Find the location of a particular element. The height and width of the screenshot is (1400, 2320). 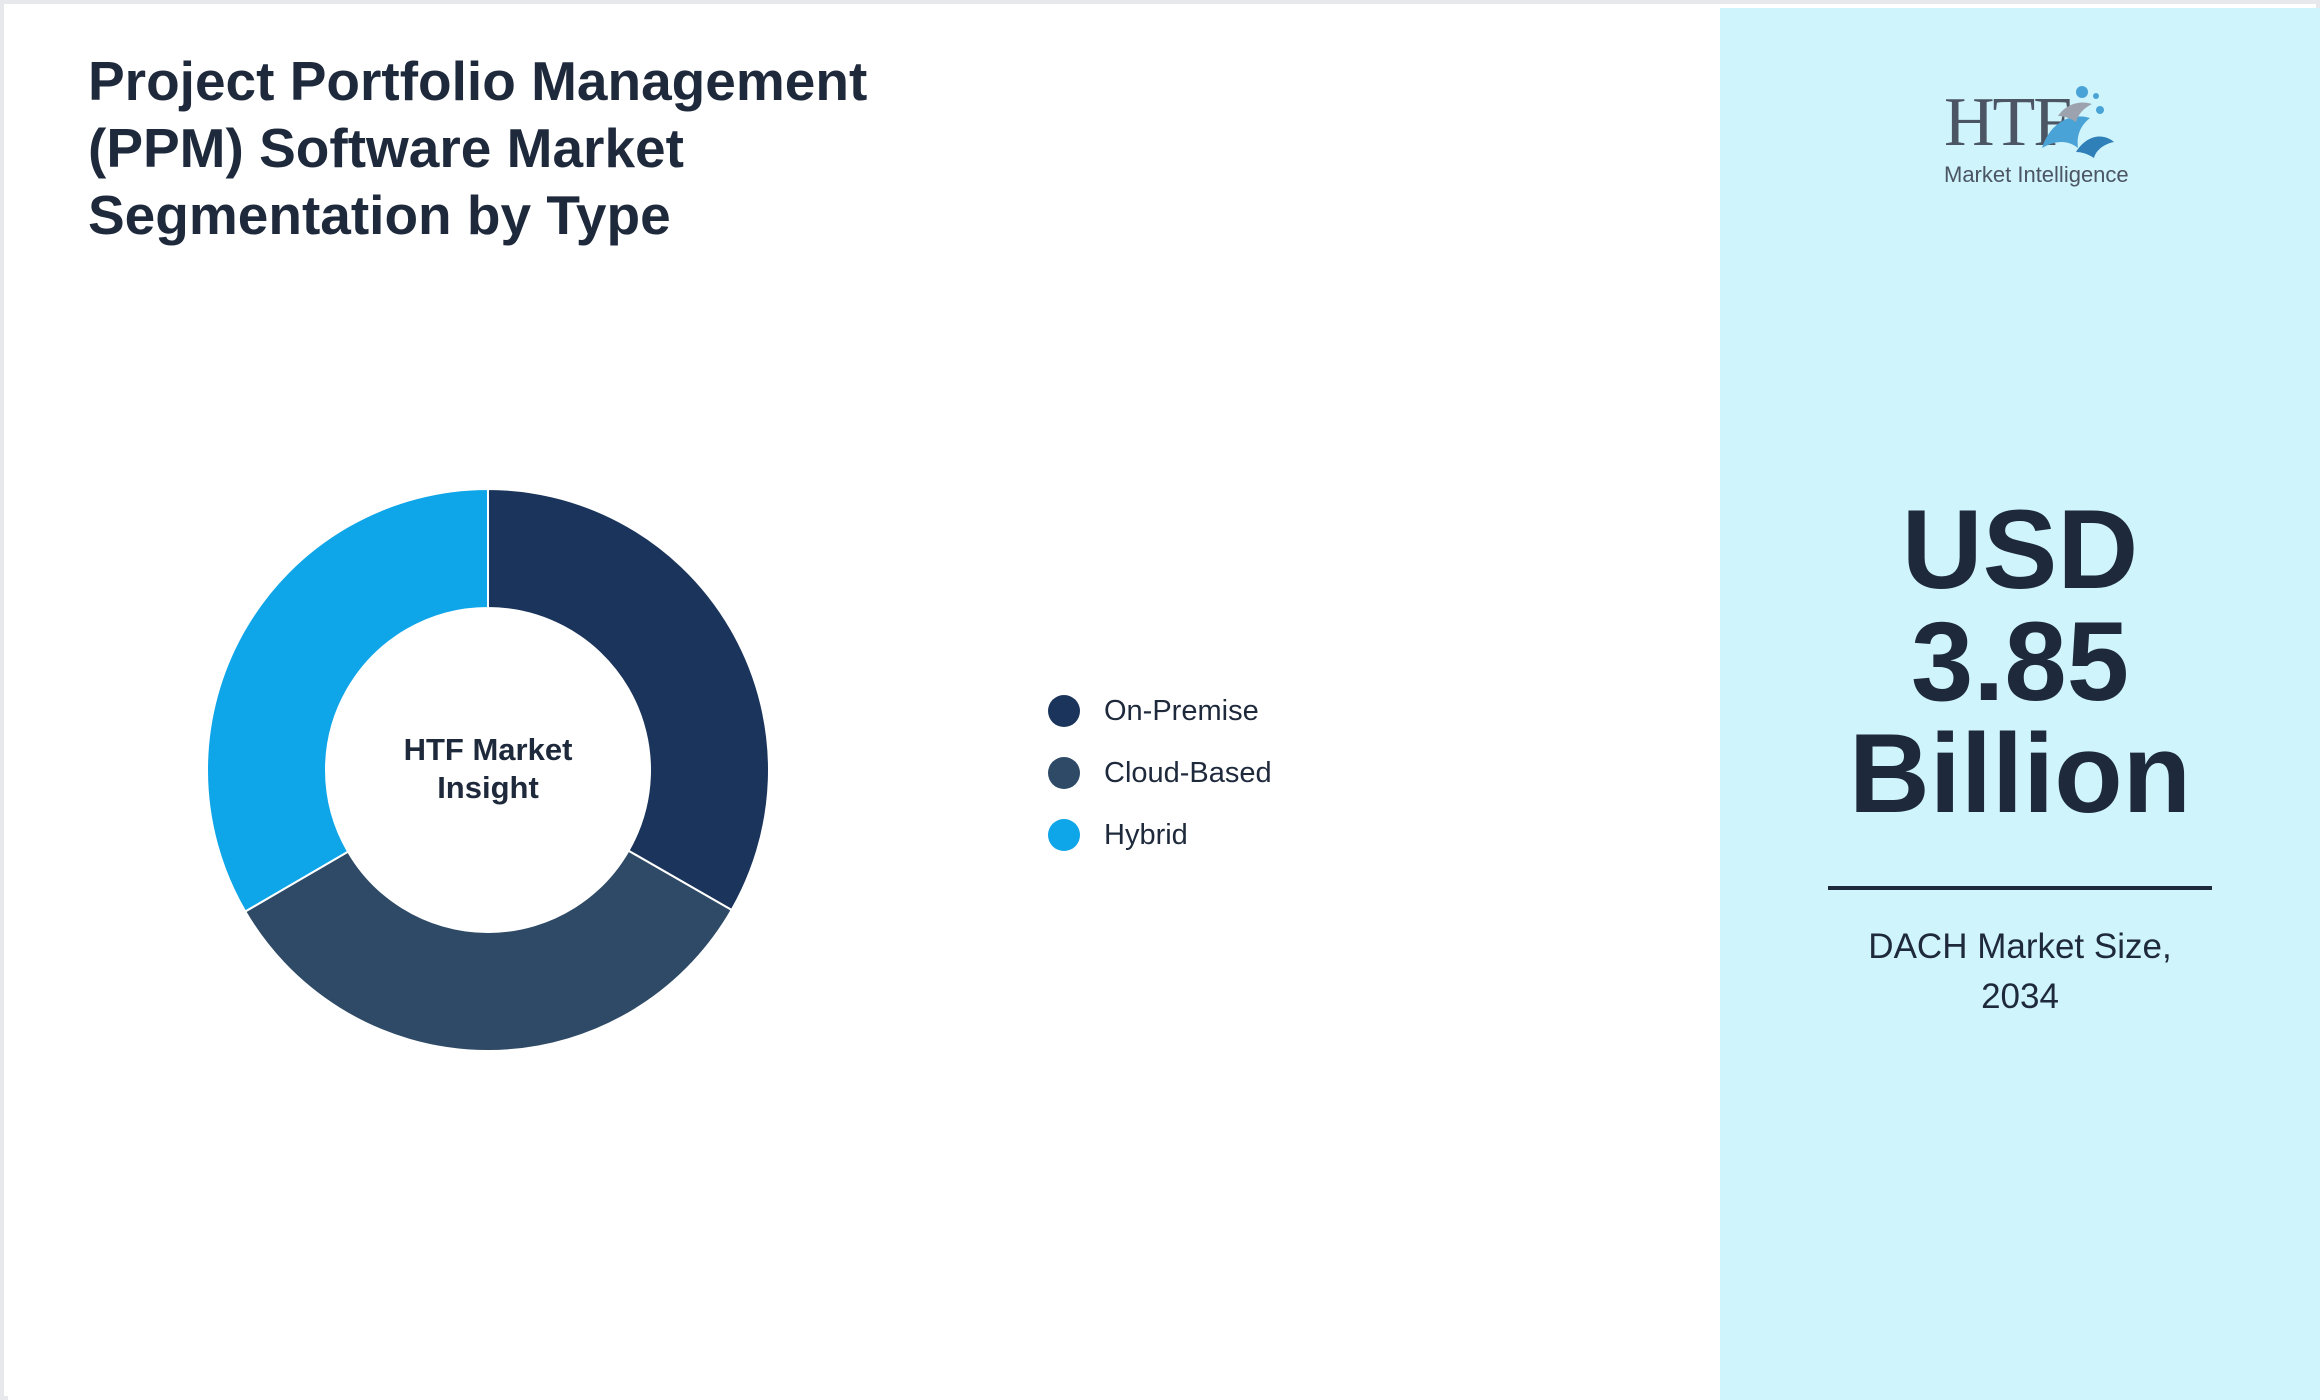

company-logo: HTF Market Intelligence is located at coordinates (2024, 140).